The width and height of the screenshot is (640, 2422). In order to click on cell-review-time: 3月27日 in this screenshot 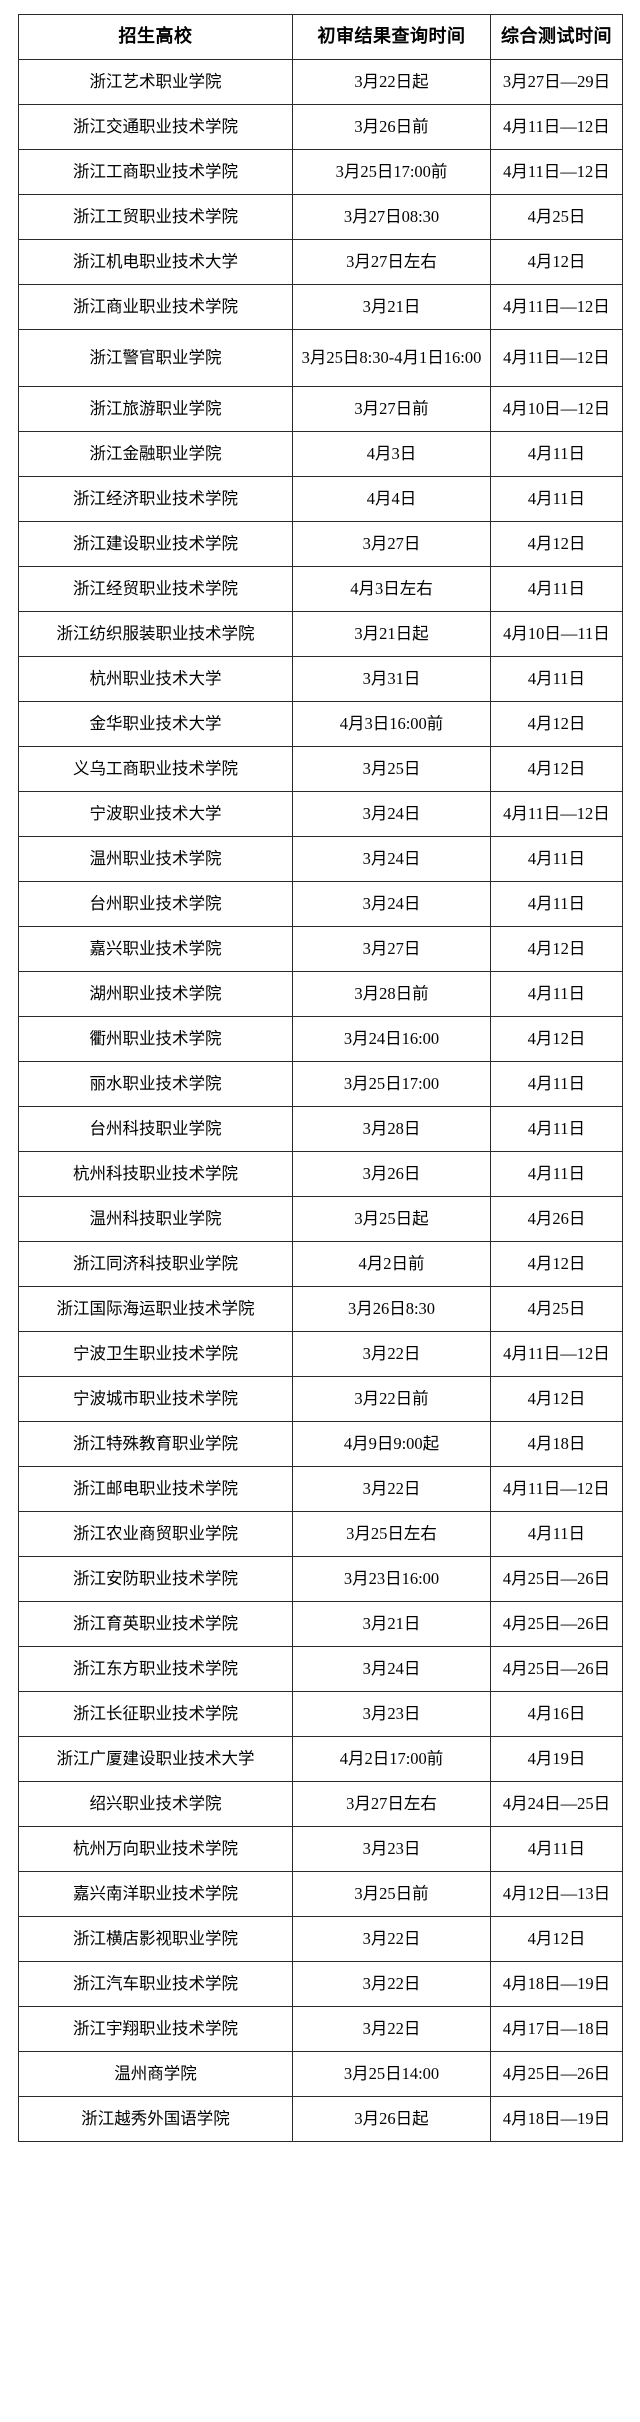, I will do `click(391, 544)`.